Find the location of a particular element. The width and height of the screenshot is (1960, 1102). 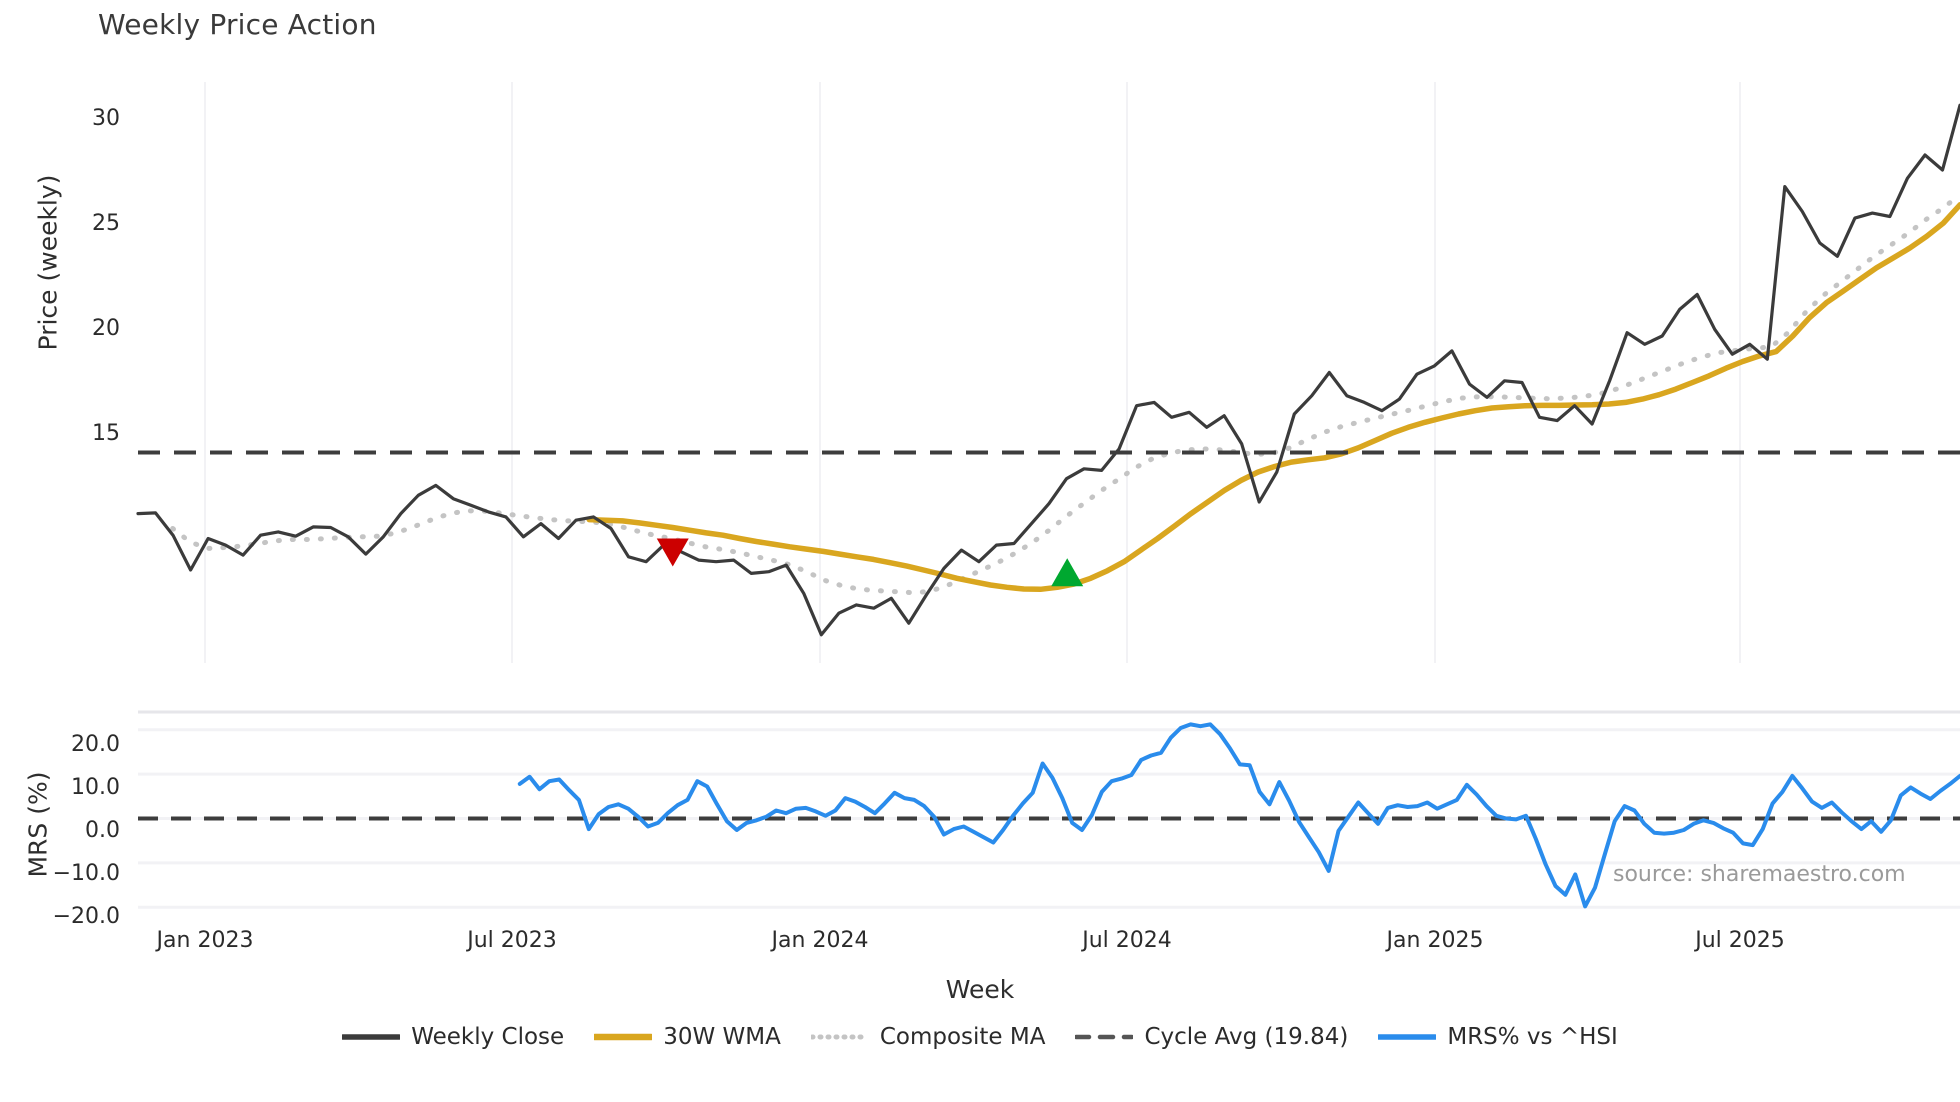

x-tick-0: Jan 2023 is located at coordinates (205, 940).